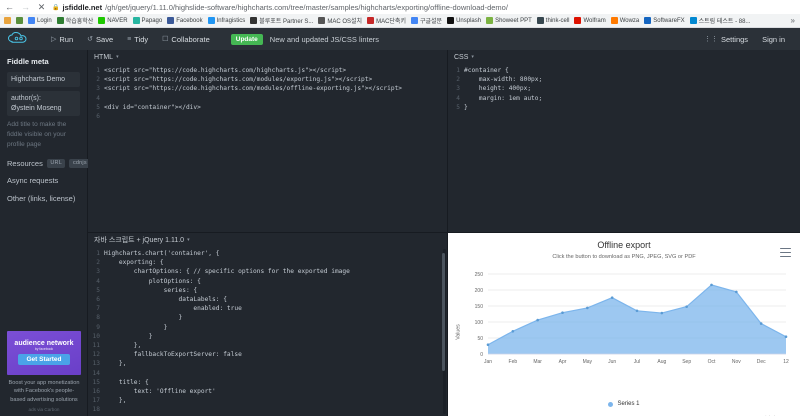 The height and width of the screenshot is (416, 800). Describe the element at coordinates (173, 309) in the screenshot. I see `code-line: enabled: true` at that location.